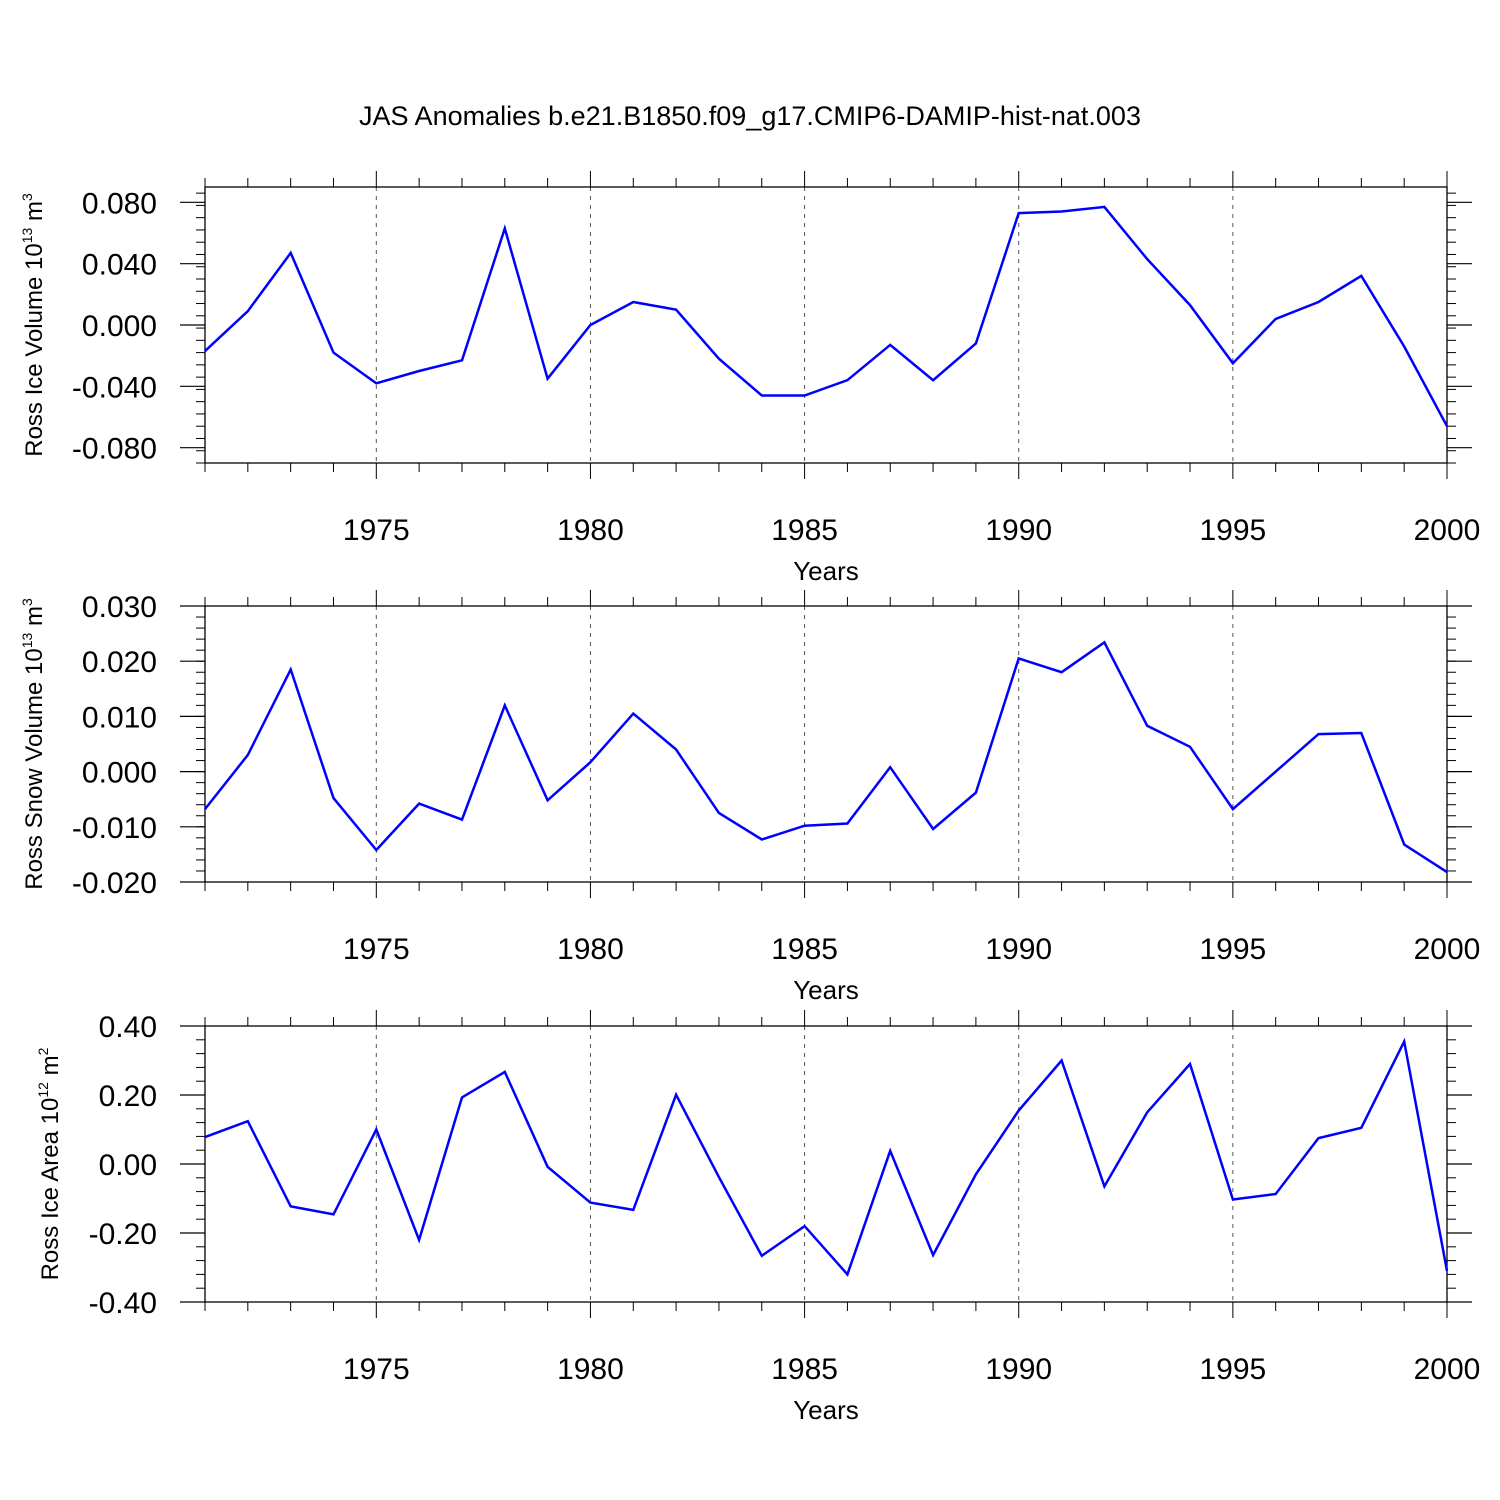 This screenshot has width=1500, height=1500. Describe the element at coordinates (128, 1027) in the screenshot. I see `y-tick-label: 0.40` at that location.